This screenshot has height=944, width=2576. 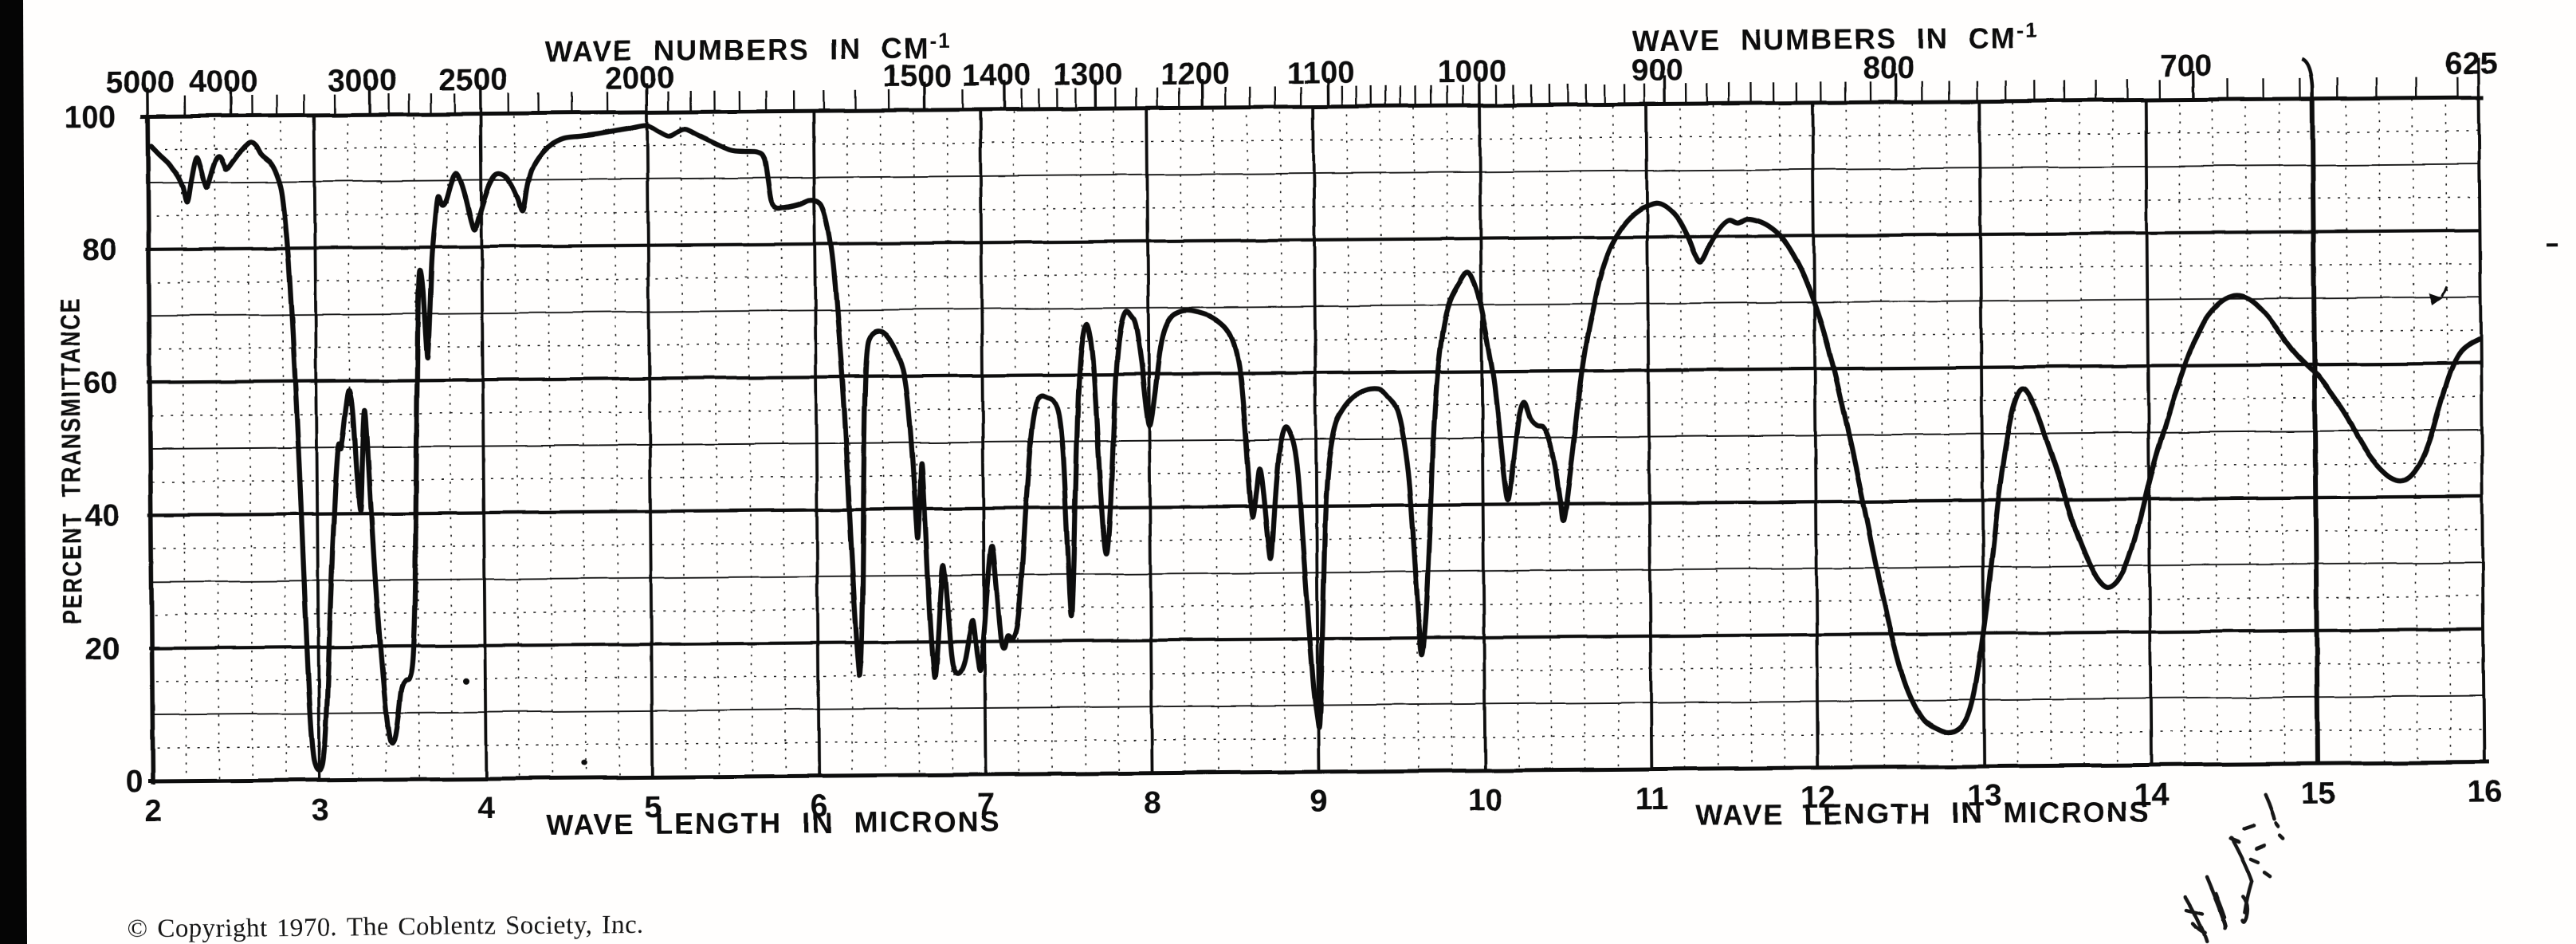 I want to click on bottom-axis-line, so click(x=1318, y=772).